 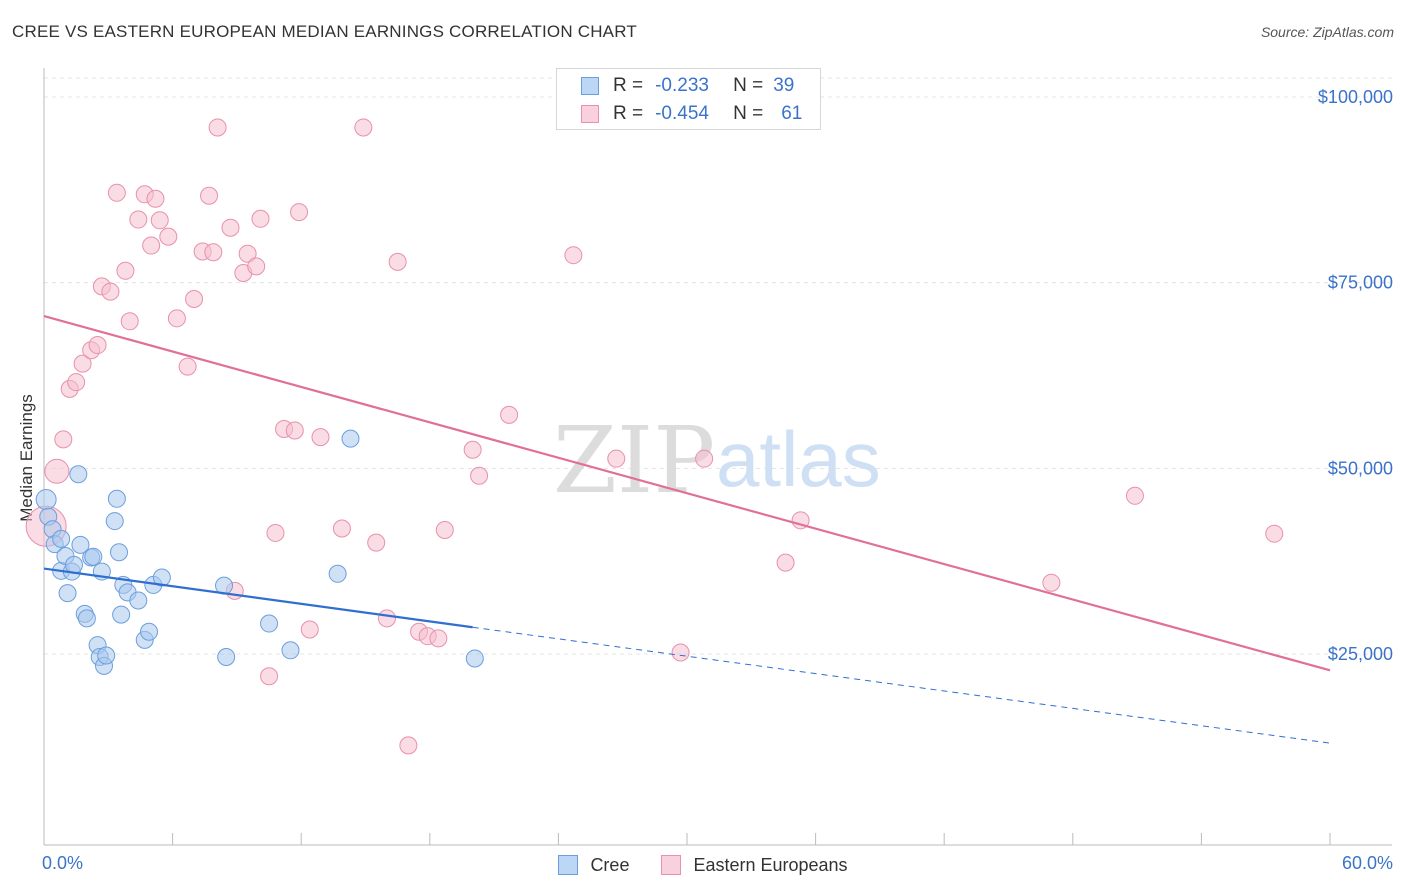 What do you see at coordinates (610, 864) in the screenshot?
I see `cree-legend-label: Cree` at bounding box center [610, 864].